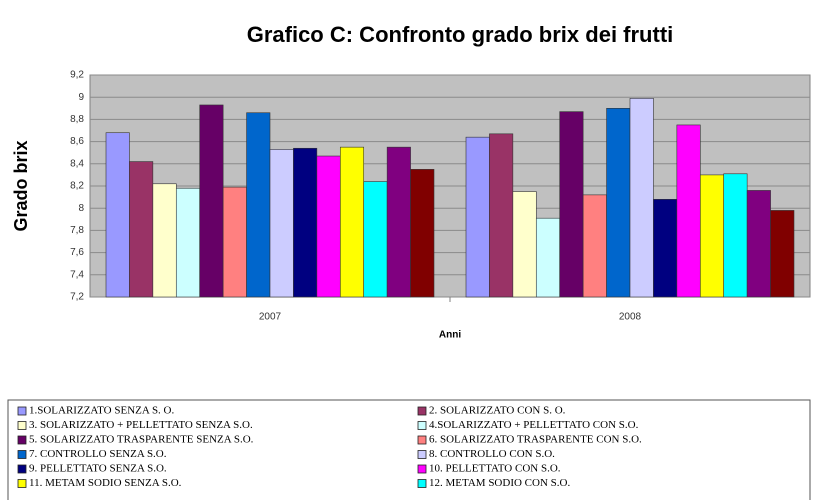  Describe the element at coordinates (77, 141) in the screenshot. I see `y-tick-label: 8,6` at that location.